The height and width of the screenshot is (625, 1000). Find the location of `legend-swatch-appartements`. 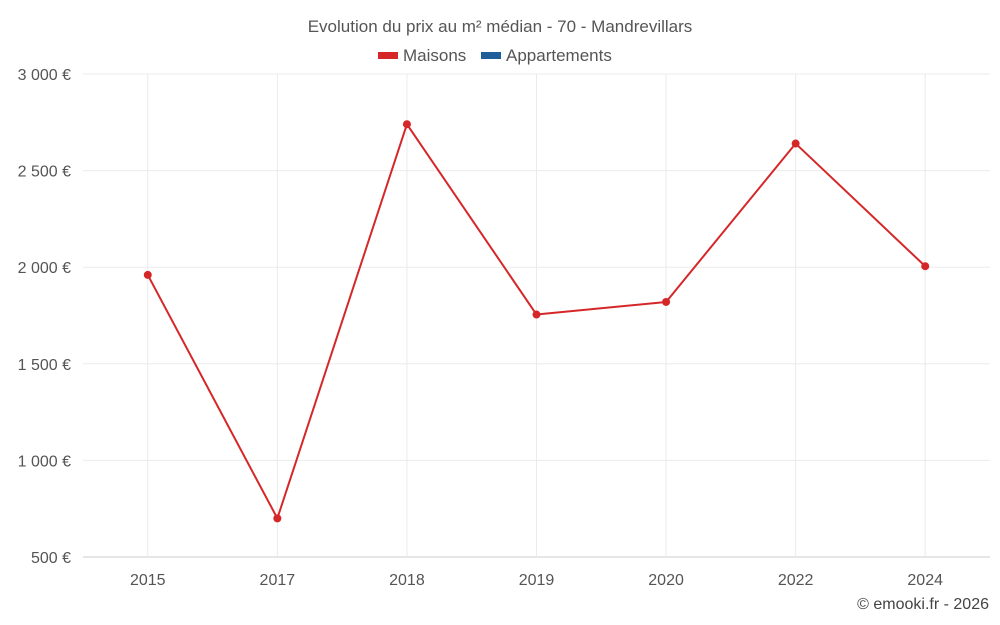

legend-swatch-appartements is located at coordinates (491, 55).